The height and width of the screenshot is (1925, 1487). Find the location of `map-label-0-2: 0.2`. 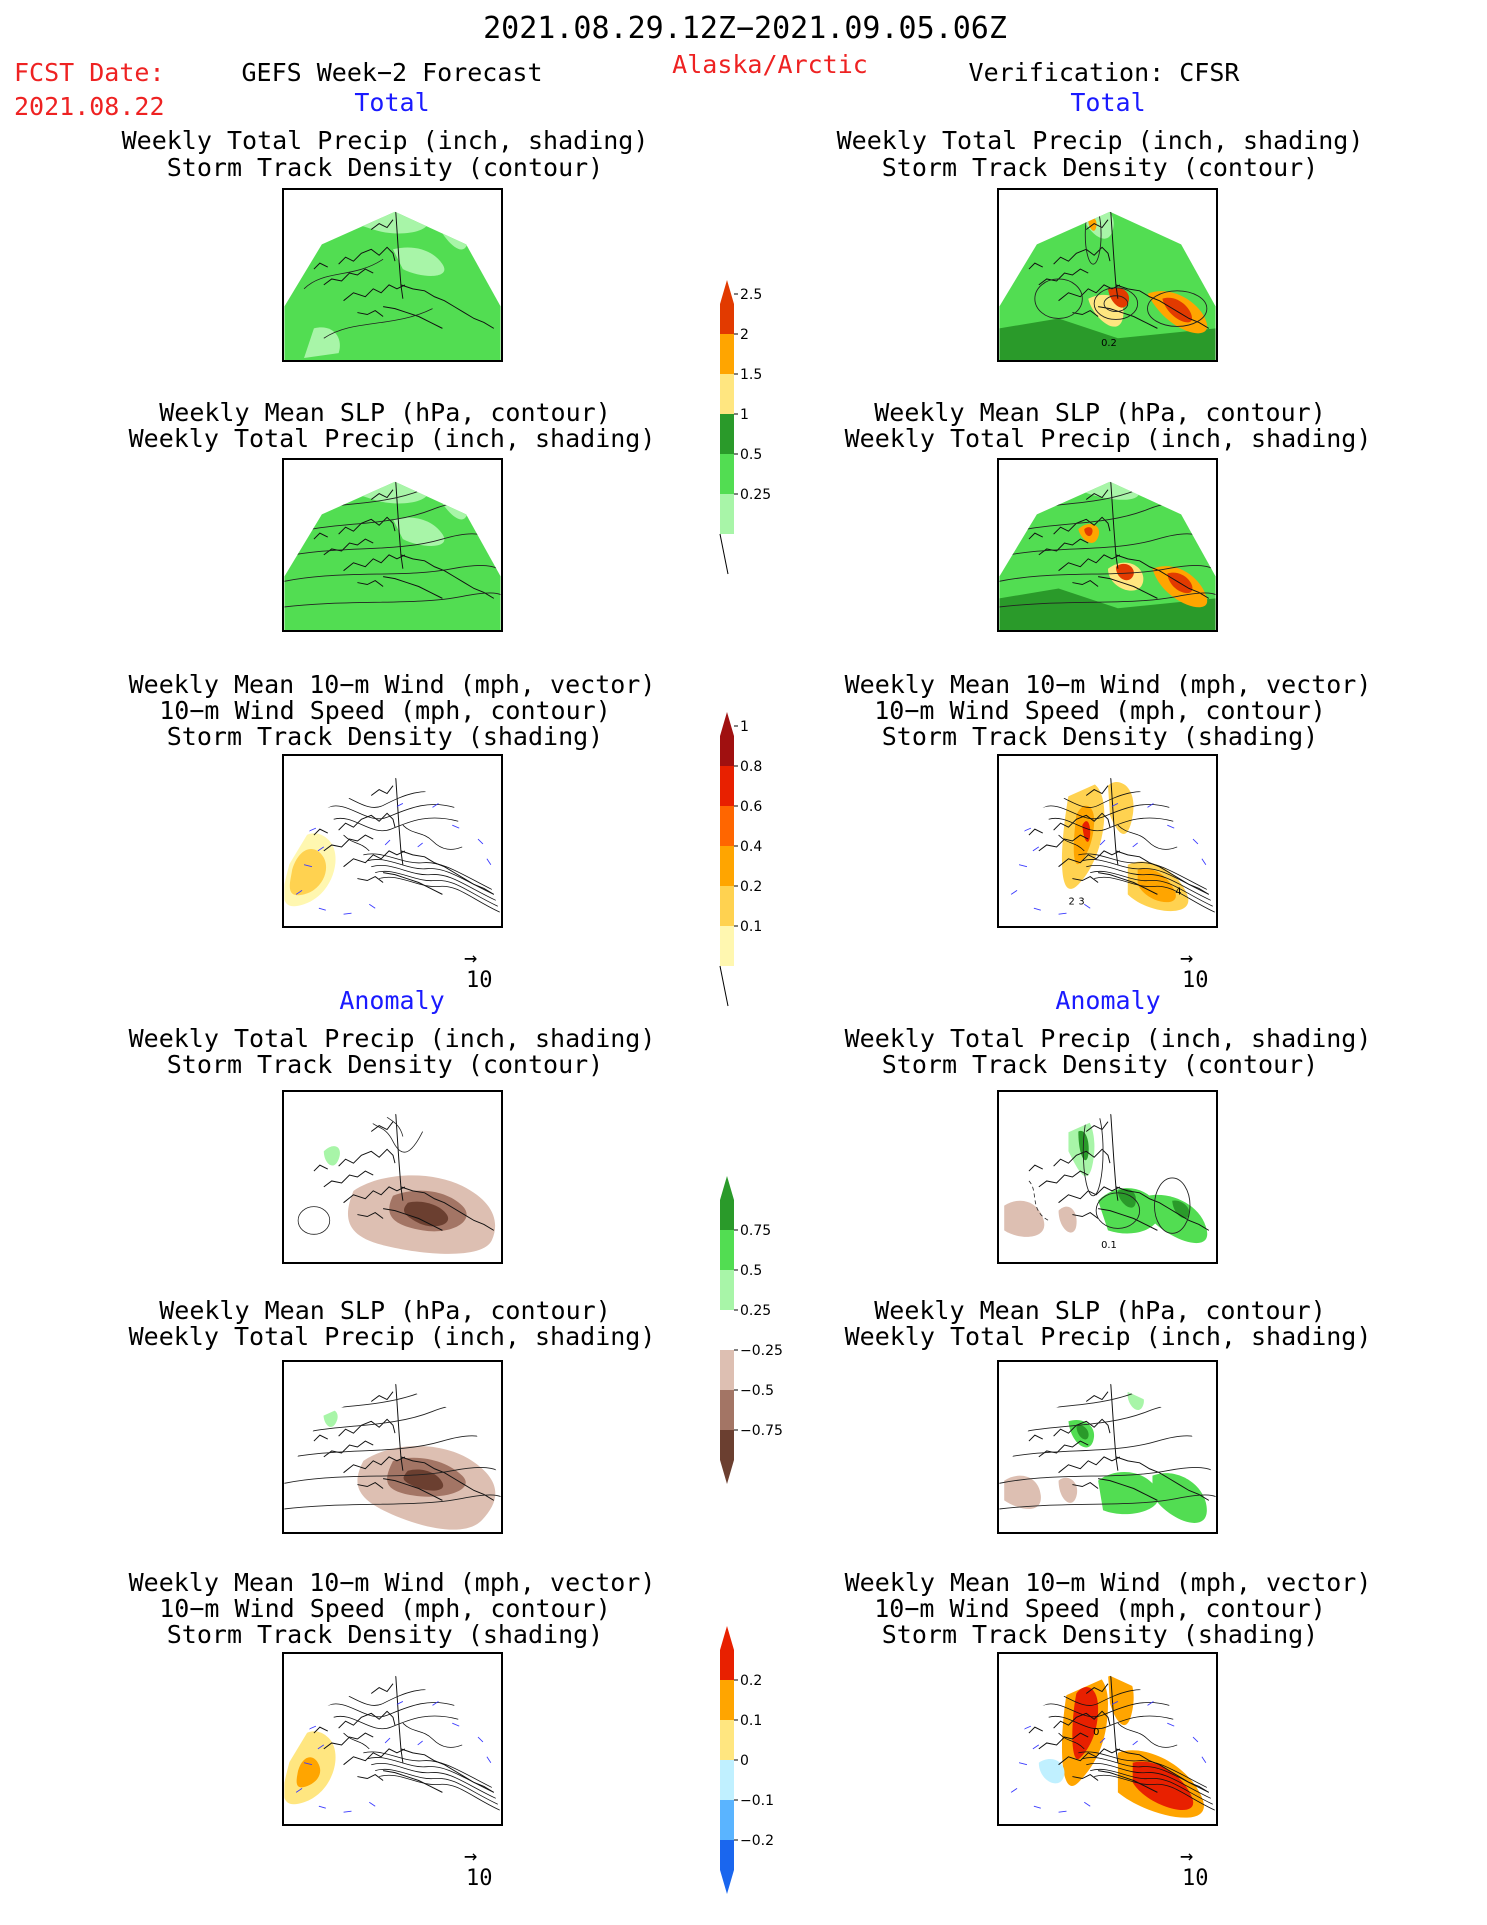

map-label-0-2: 0.2 is located at coordinates (1109, 343).